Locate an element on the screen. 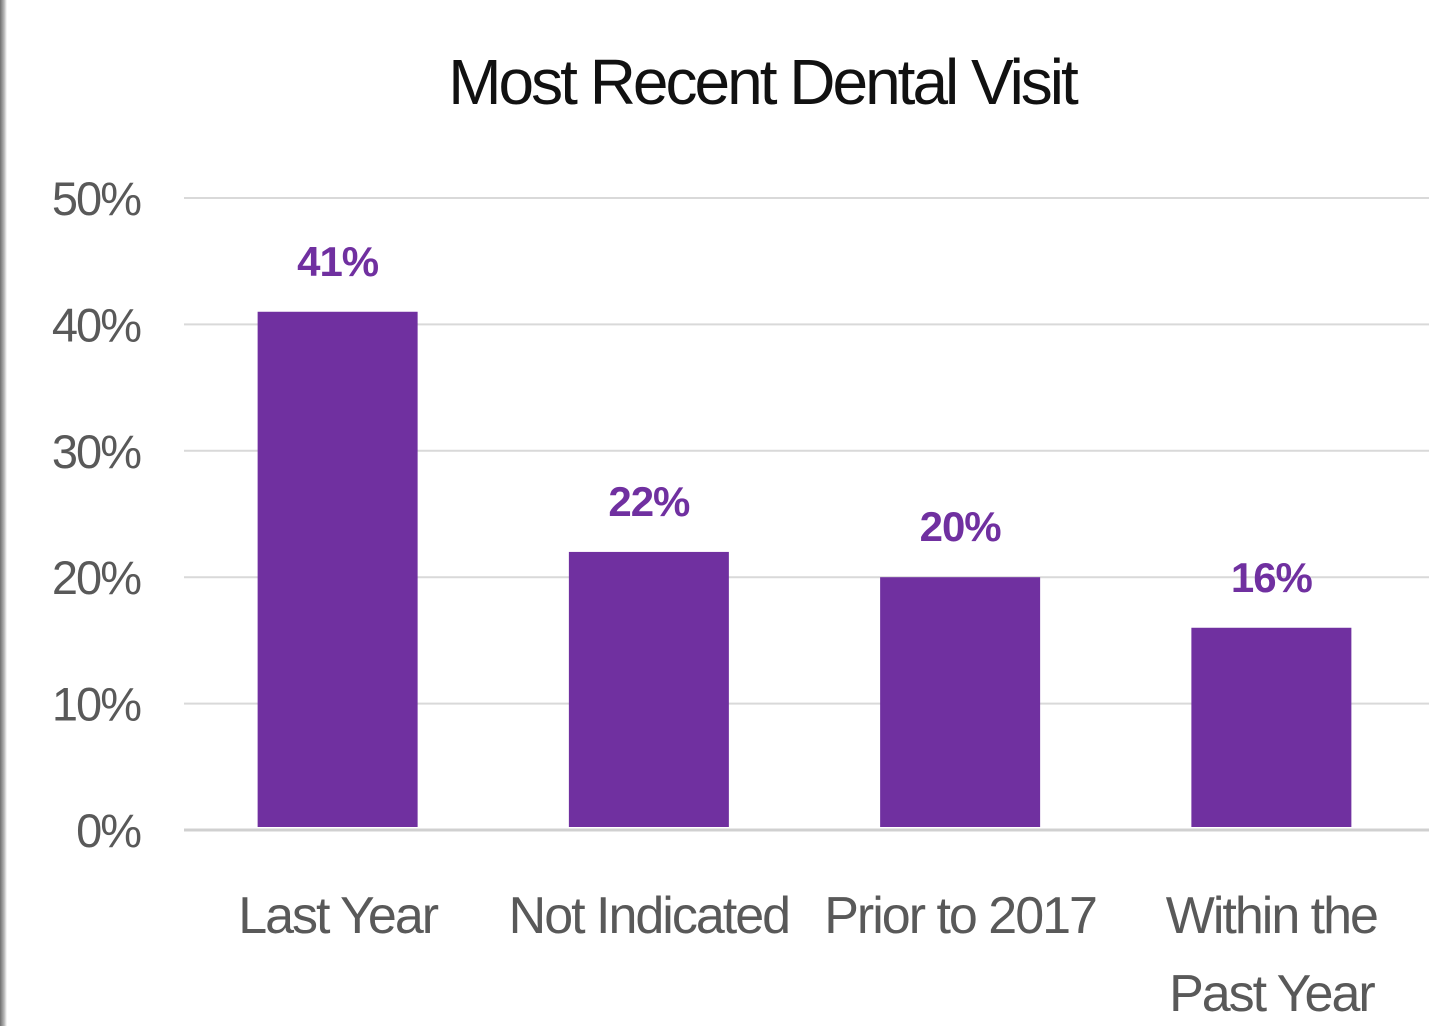 The height and width of the screenshot is (1026, 1429). y-axis-ticks: 0% 10% 20% 30% 40% 50% is located at coordinates (97, 514).